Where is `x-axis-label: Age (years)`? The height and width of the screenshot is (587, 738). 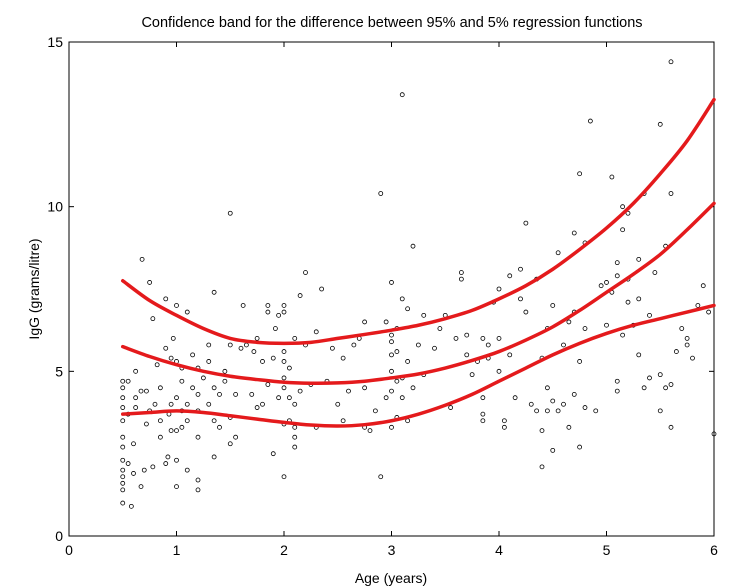
x-axis-label: Age (years) is located at coordinates (391, 578).